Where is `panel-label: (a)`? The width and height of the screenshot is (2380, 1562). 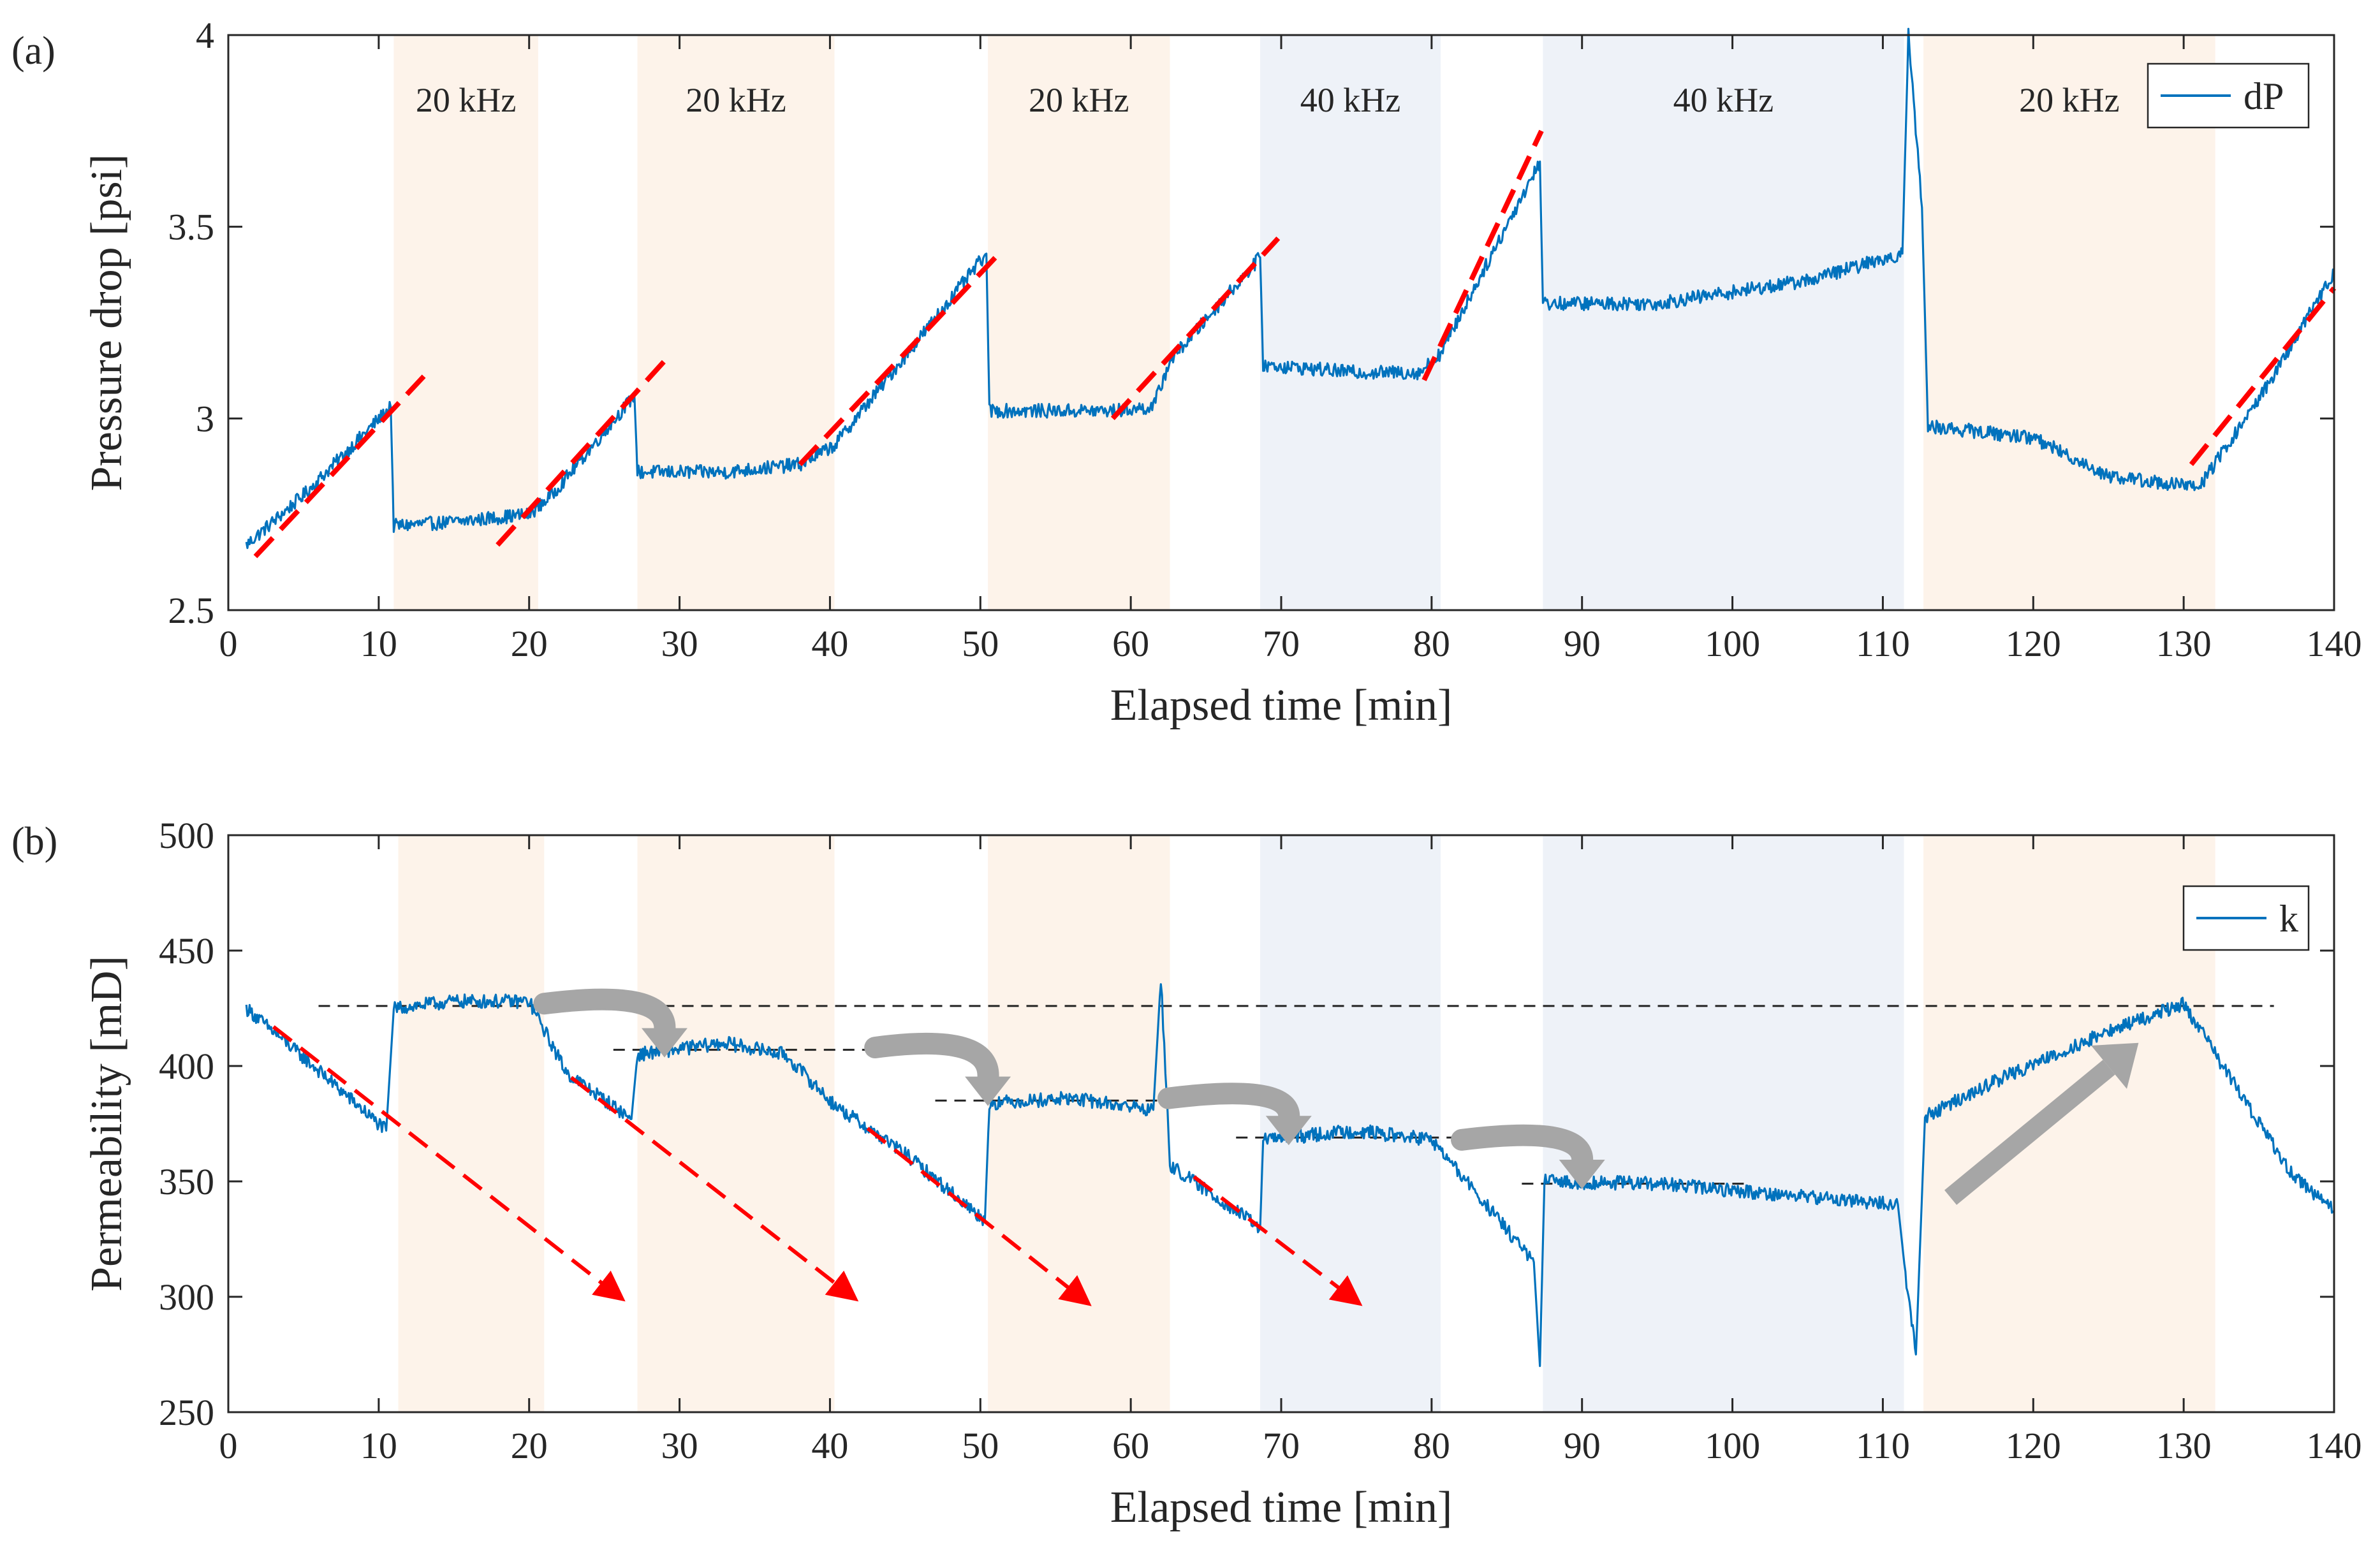 panel-label: (a) is located at coordinates (33, 51).